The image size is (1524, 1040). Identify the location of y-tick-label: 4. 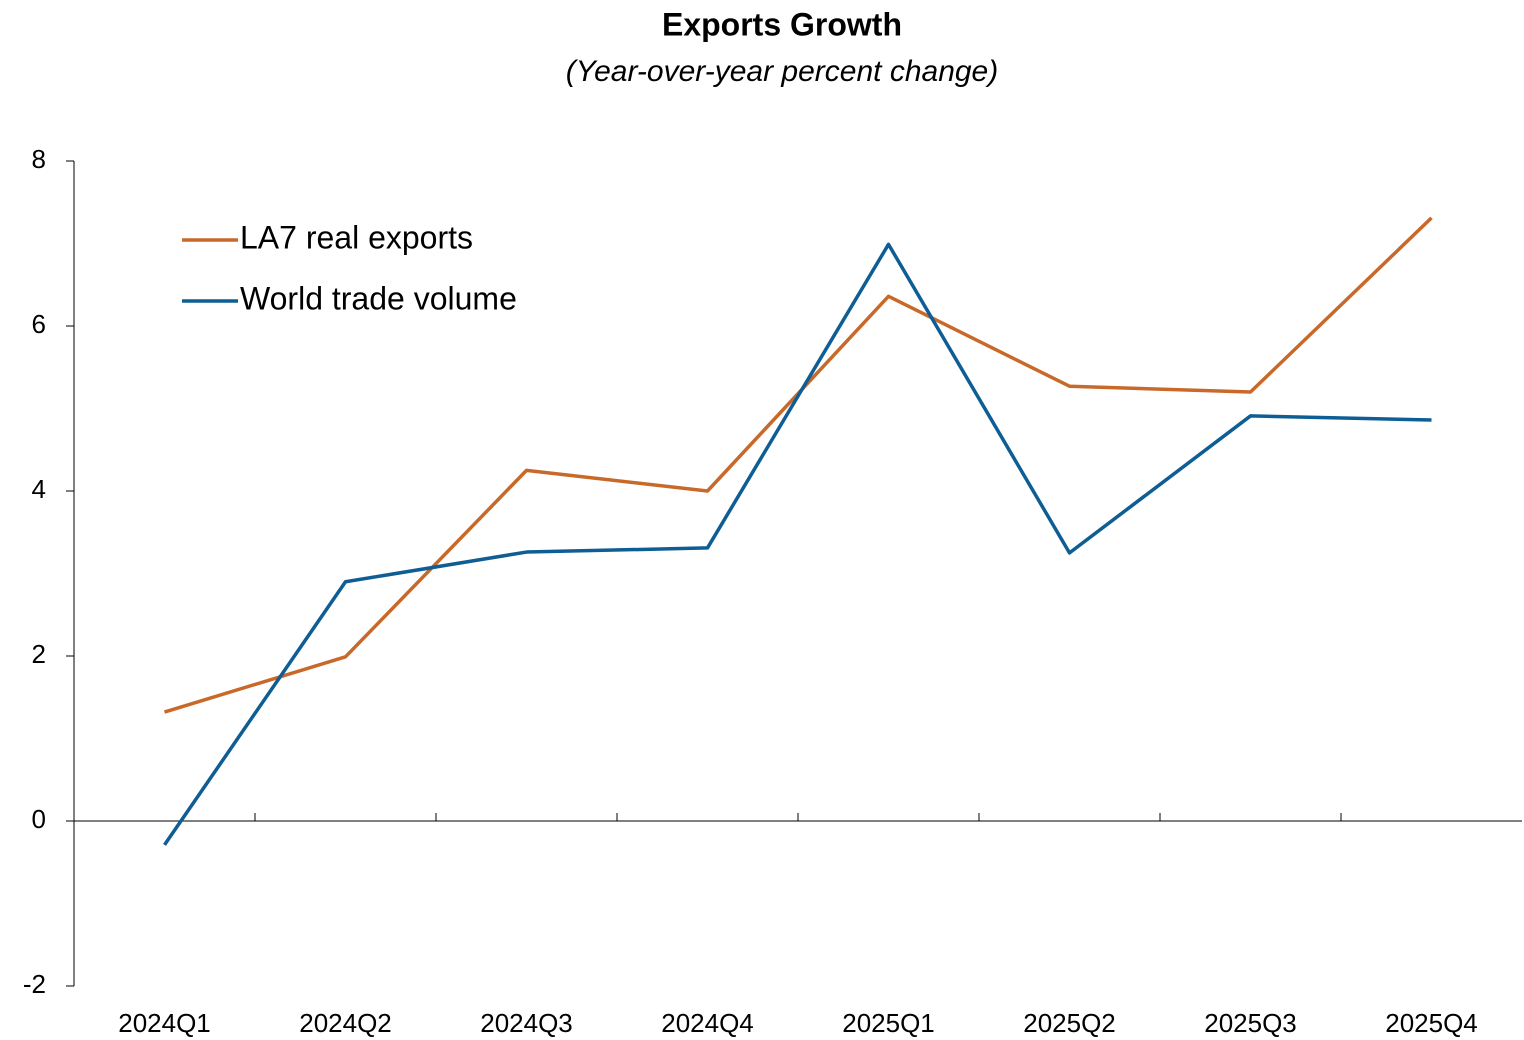
(39, 489).